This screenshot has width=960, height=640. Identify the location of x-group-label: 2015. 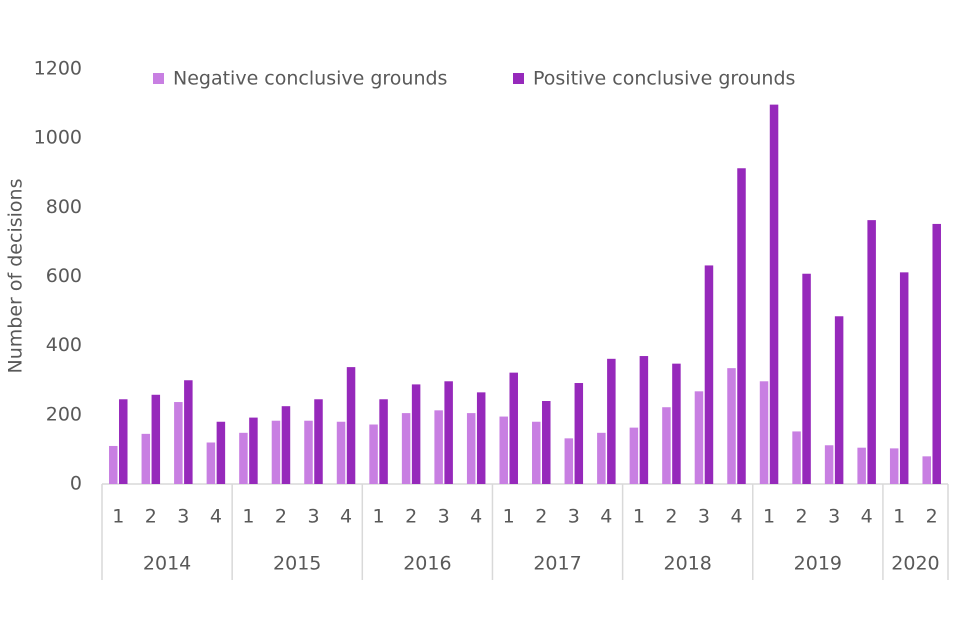
(297, 564).